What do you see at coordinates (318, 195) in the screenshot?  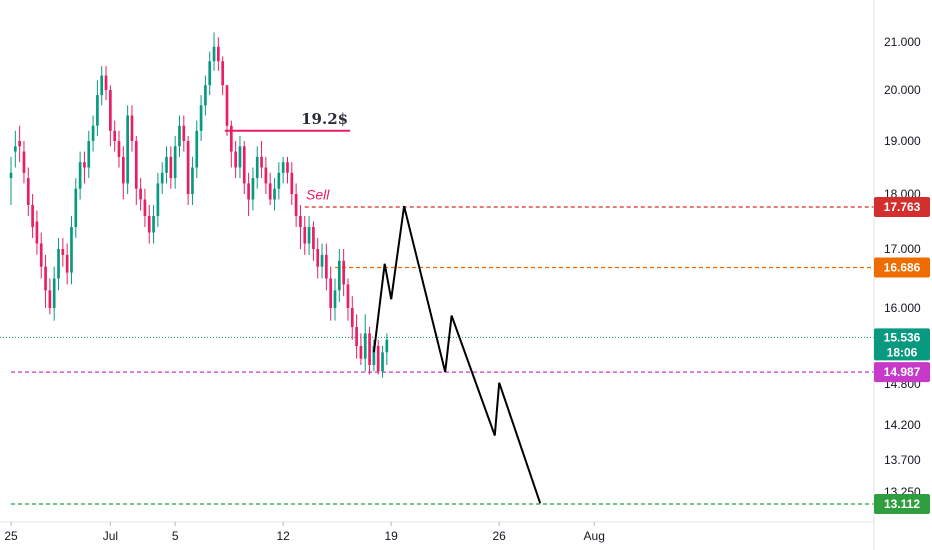 I see `sell-label: Sell` at bounding box center [318, 195].